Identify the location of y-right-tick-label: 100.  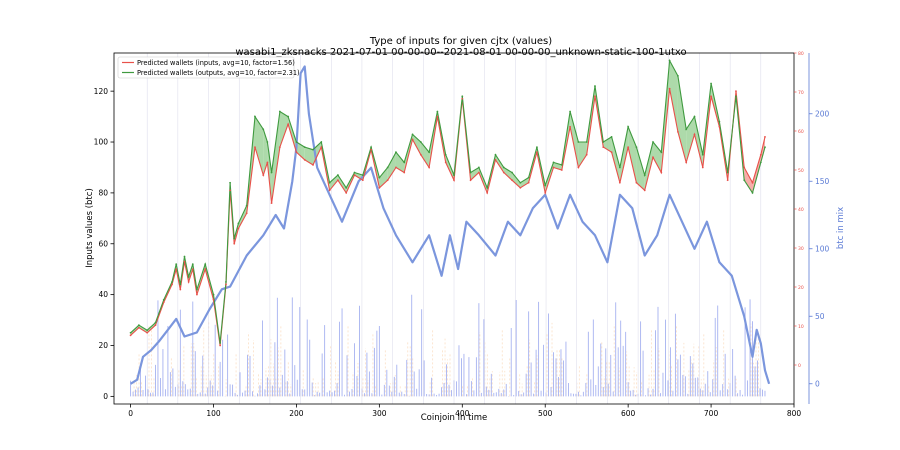
(822, 248).